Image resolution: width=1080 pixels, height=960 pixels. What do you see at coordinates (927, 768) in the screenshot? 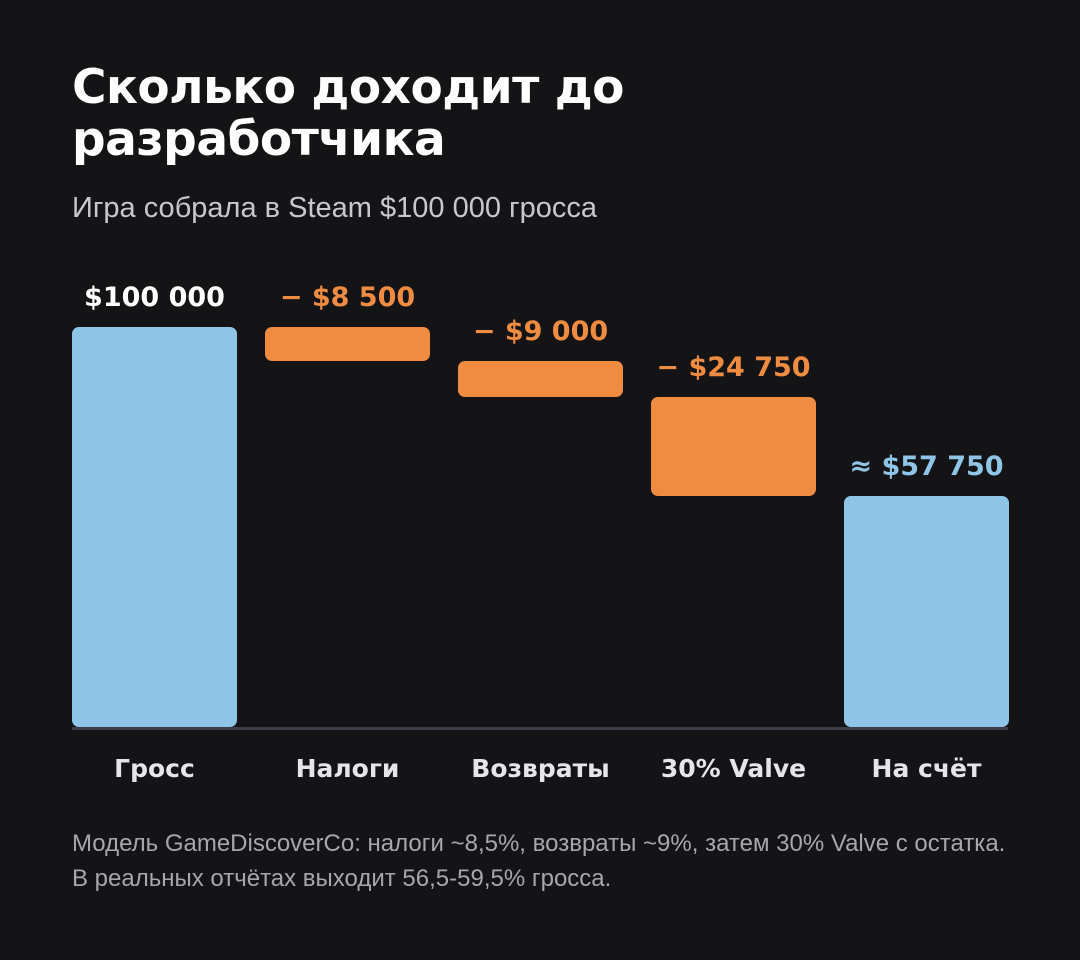
I see `category-label-5: На счёт` at bounding box center [927, 768].